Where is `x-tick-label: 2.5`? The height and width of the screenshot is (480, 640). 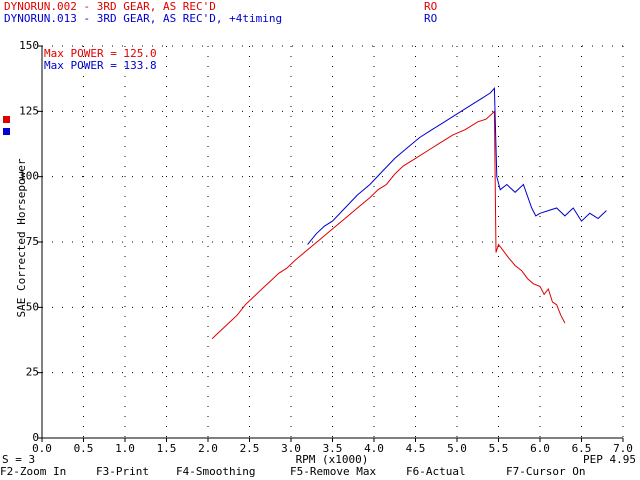 x-tick-label: 2.5 is located at coordinates (250, 448).